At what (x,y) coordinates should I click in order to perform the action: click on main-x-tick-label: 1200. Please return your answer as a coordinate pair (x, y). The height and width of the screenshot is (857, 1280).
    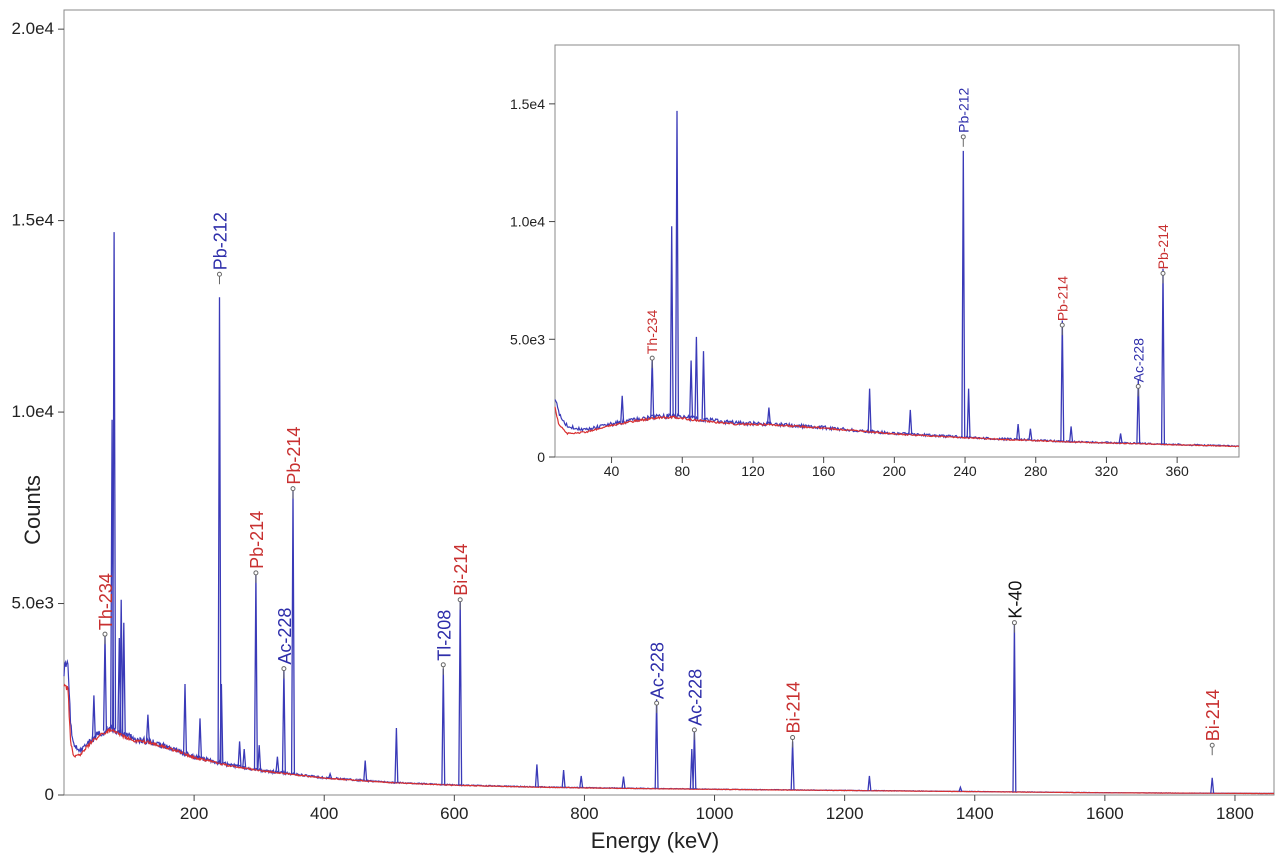
    Looking at the image, I should click on (845, 813).